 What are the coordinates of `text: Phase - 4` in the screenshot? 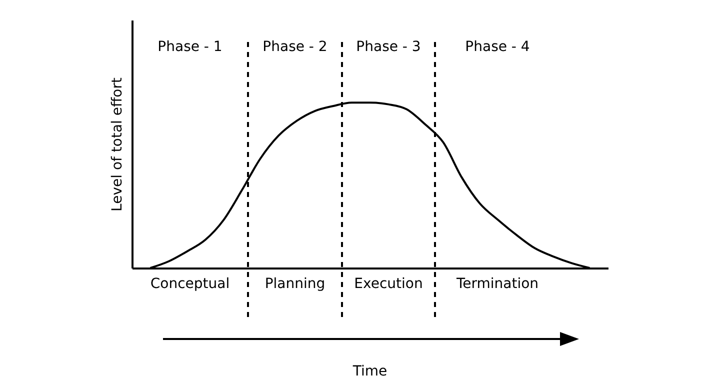 It's located at (497, 47).